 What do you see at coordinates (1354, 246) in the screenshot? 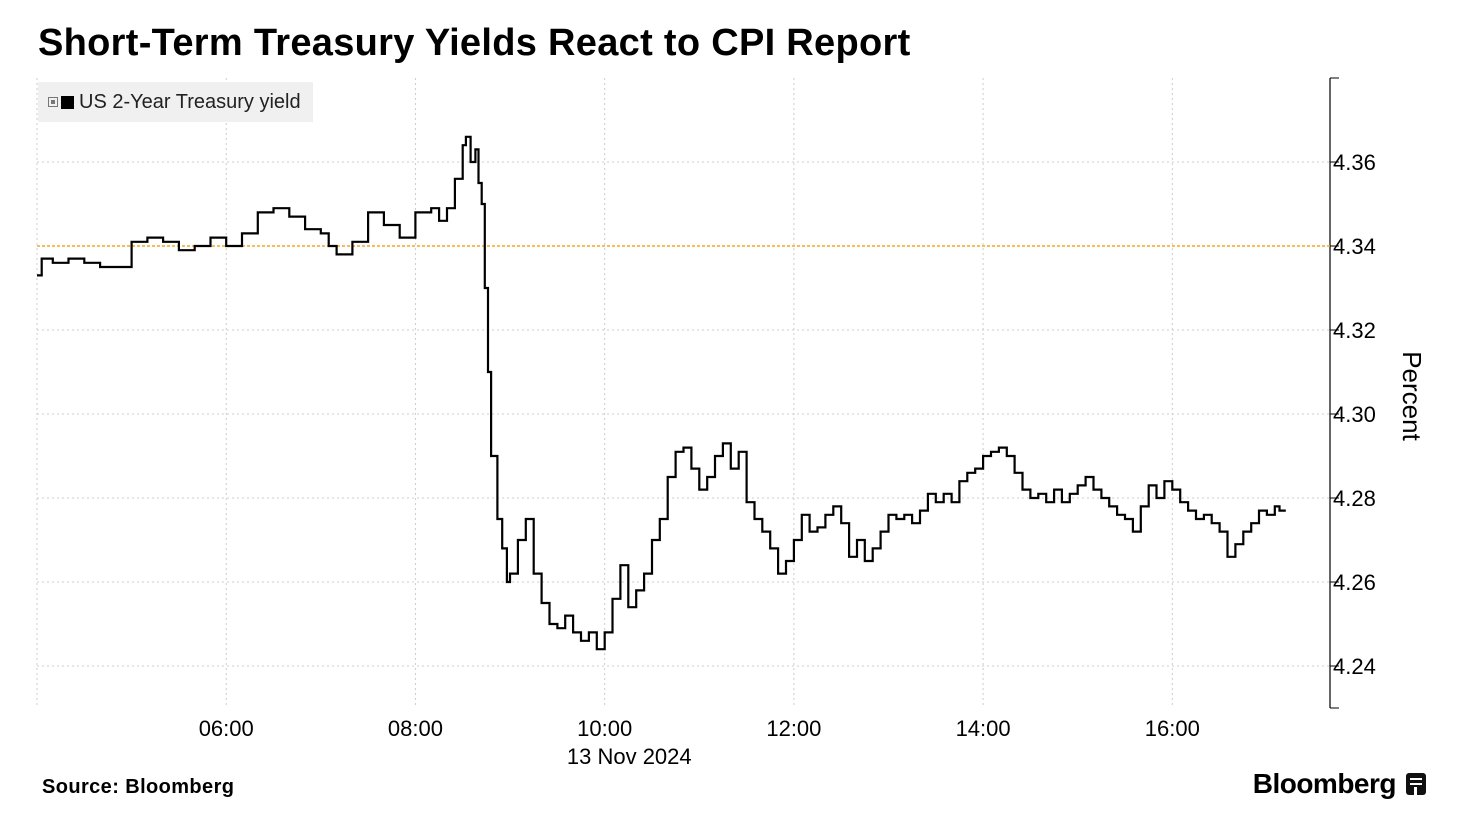
I see `y-tick-label: 4.34` at bounding box center [1354, 246].